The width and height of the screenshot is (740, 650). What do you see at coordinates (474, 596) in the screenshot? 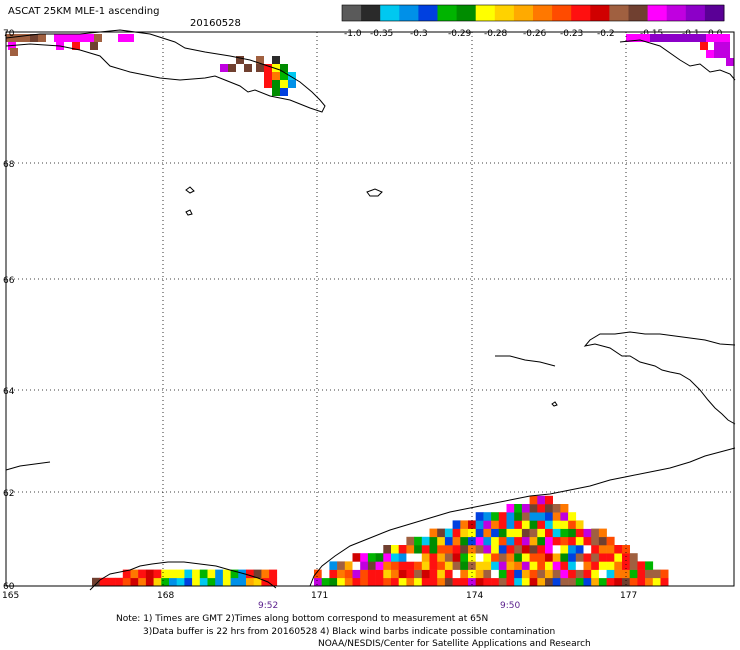
I see `lon-label: 174` at bounding box center [474, 596].